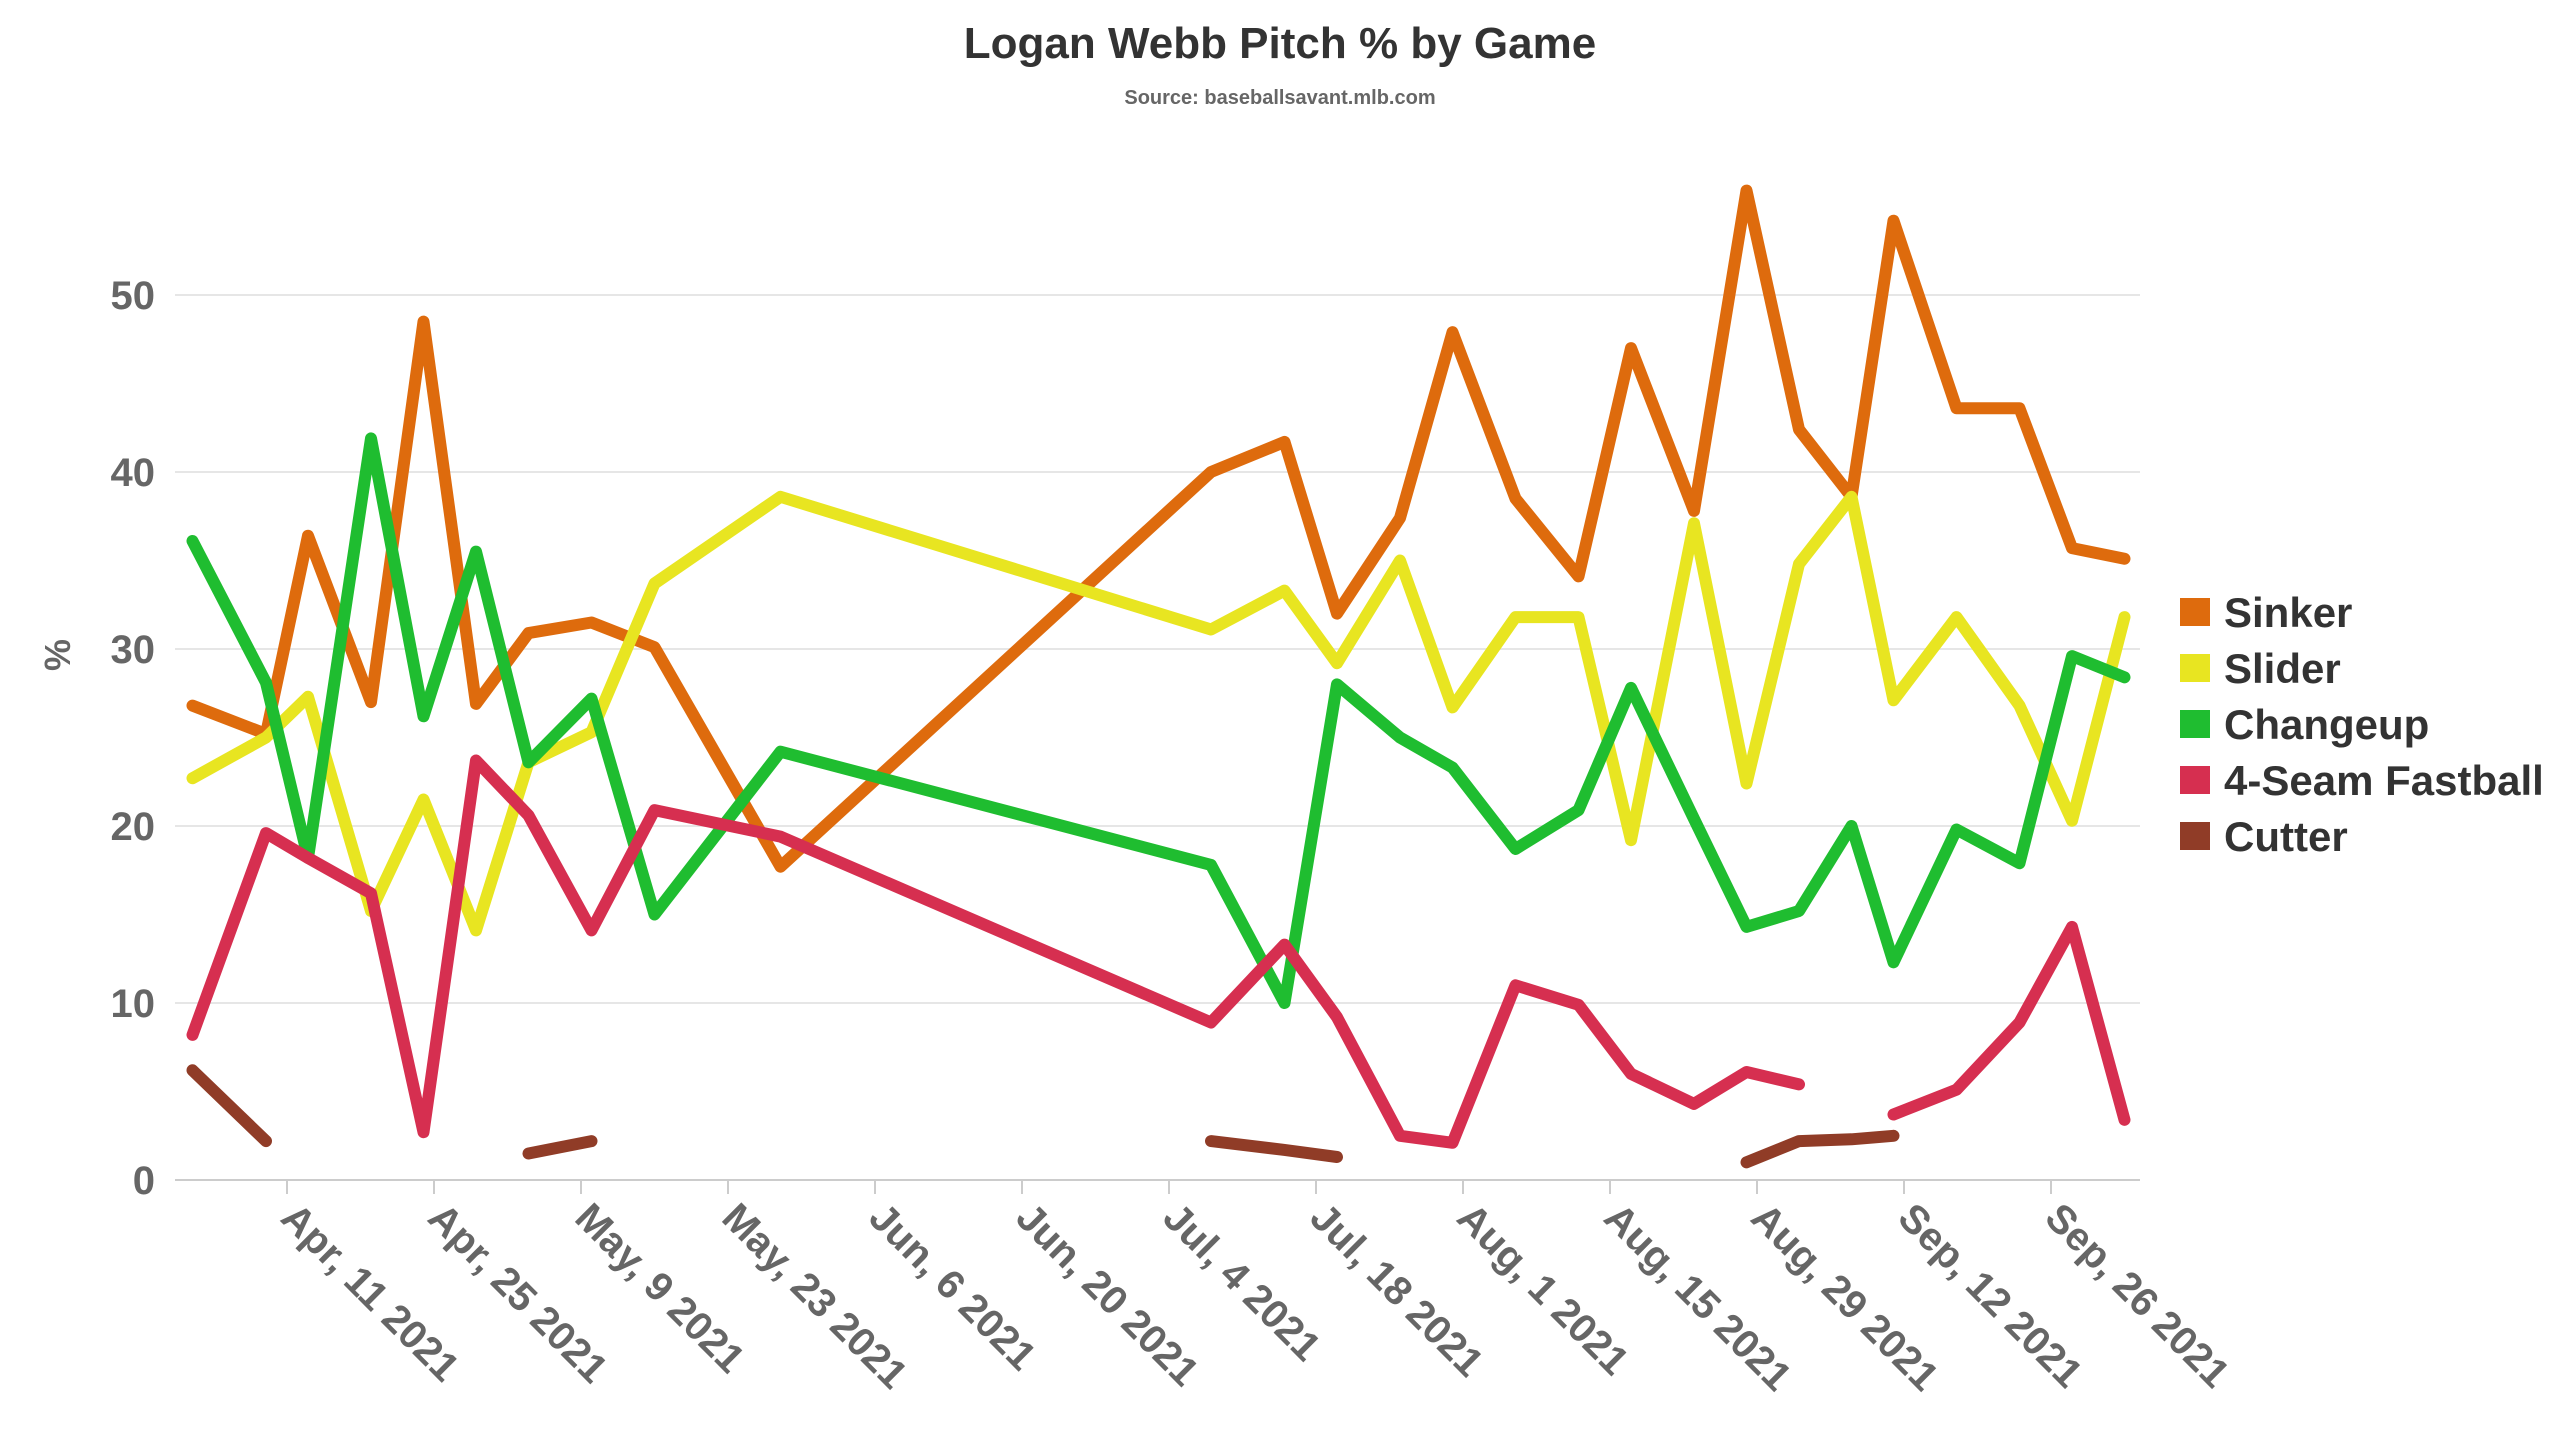  Describe the element at coordinates (2326, 724) in the screenshot. I see `legend-label: Changeup` at that location.